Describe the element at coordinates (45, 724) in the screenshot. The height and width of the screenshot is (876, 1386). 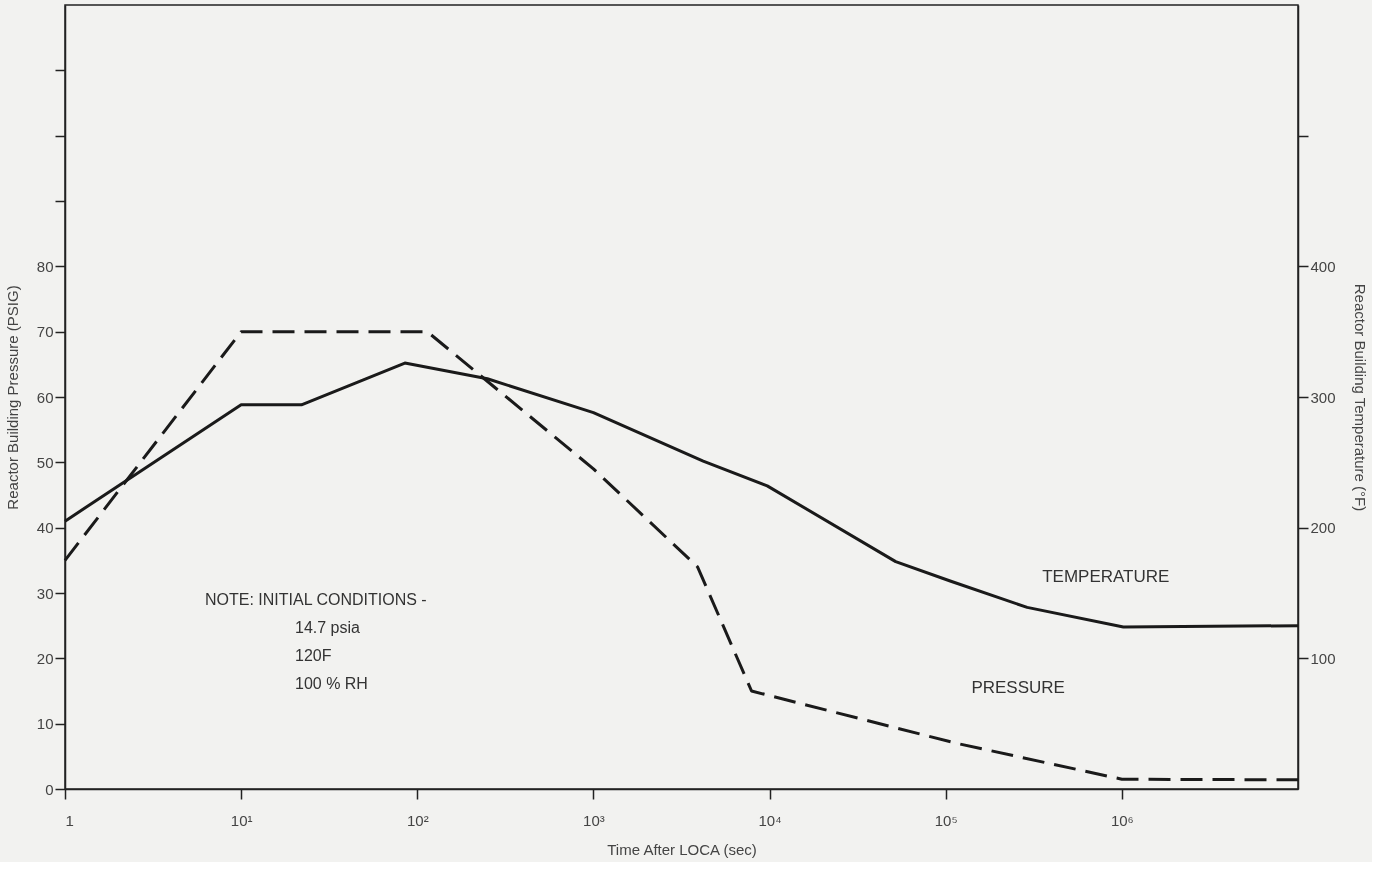
I see `y-tick-label: 10` at that location.